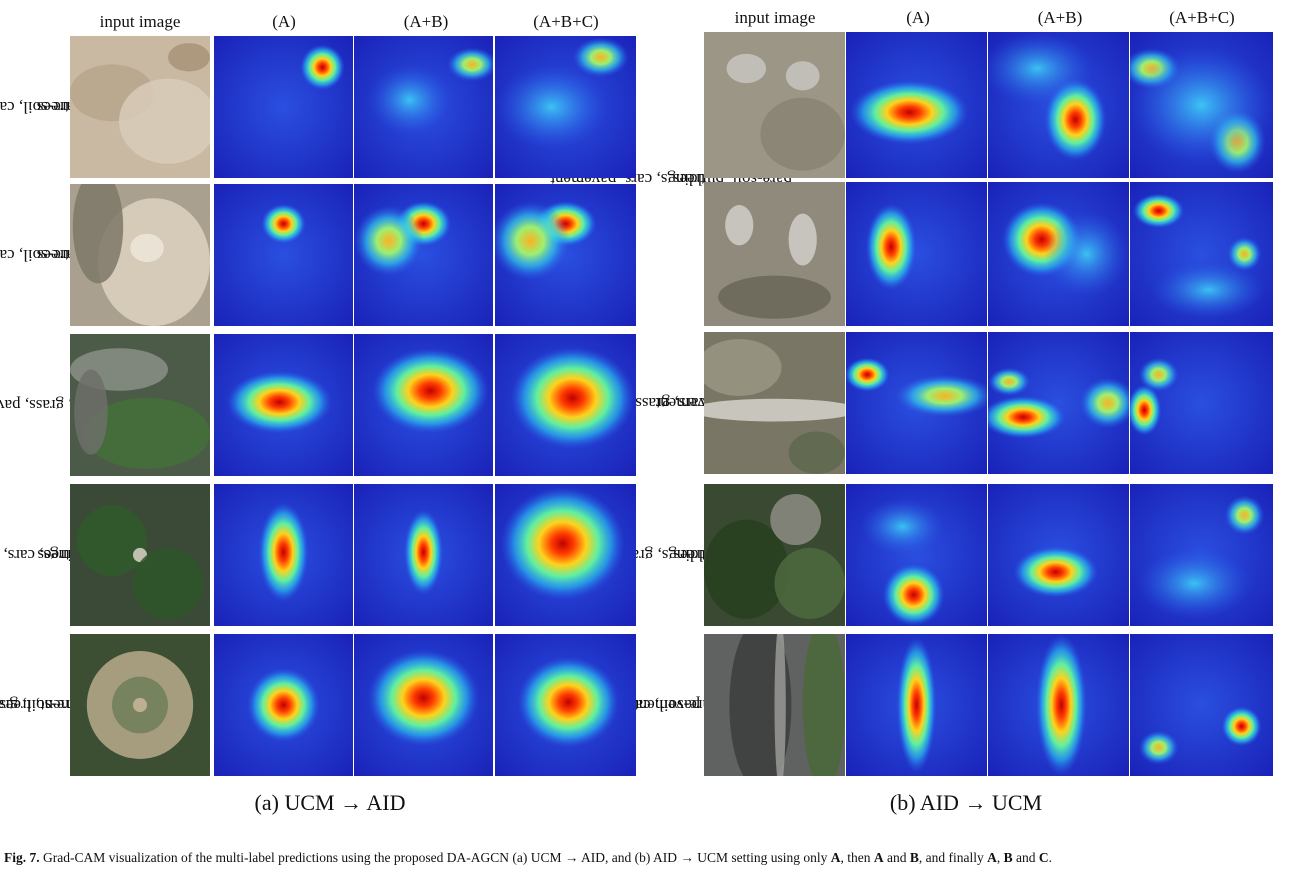 The height and width of the screenshot is (890, 1296). I want to click on panel-a-row-label: buildings, cars, grass, pavement, trees, so click(86, 405).